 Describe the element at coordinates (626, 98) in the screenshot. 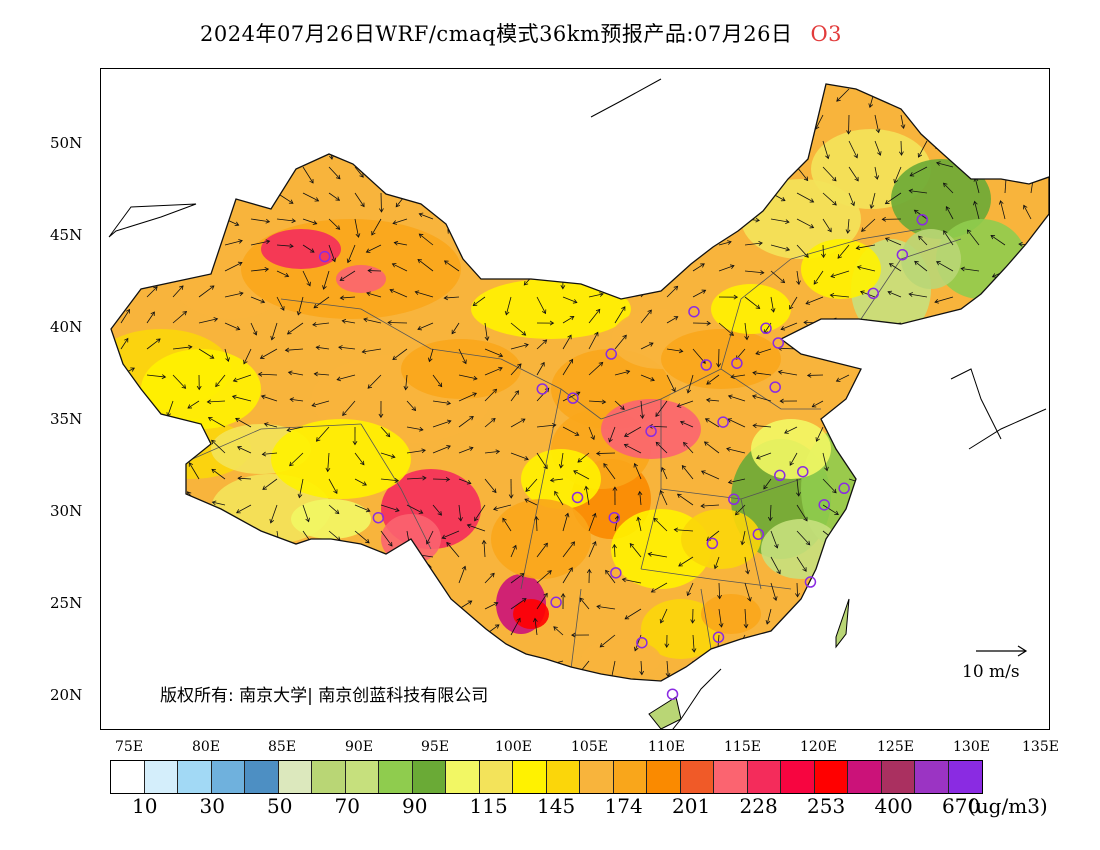

I see `northern-coast` at that location.